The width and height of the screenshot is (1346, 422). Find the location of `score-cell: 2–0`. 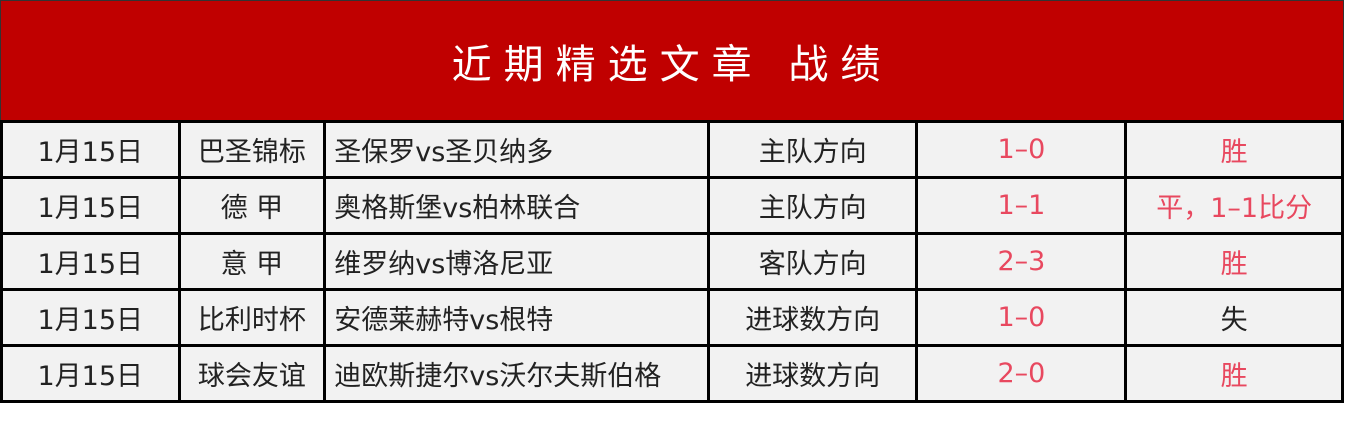

score-cell: 2–0 is located at coordinates (1021, 373).